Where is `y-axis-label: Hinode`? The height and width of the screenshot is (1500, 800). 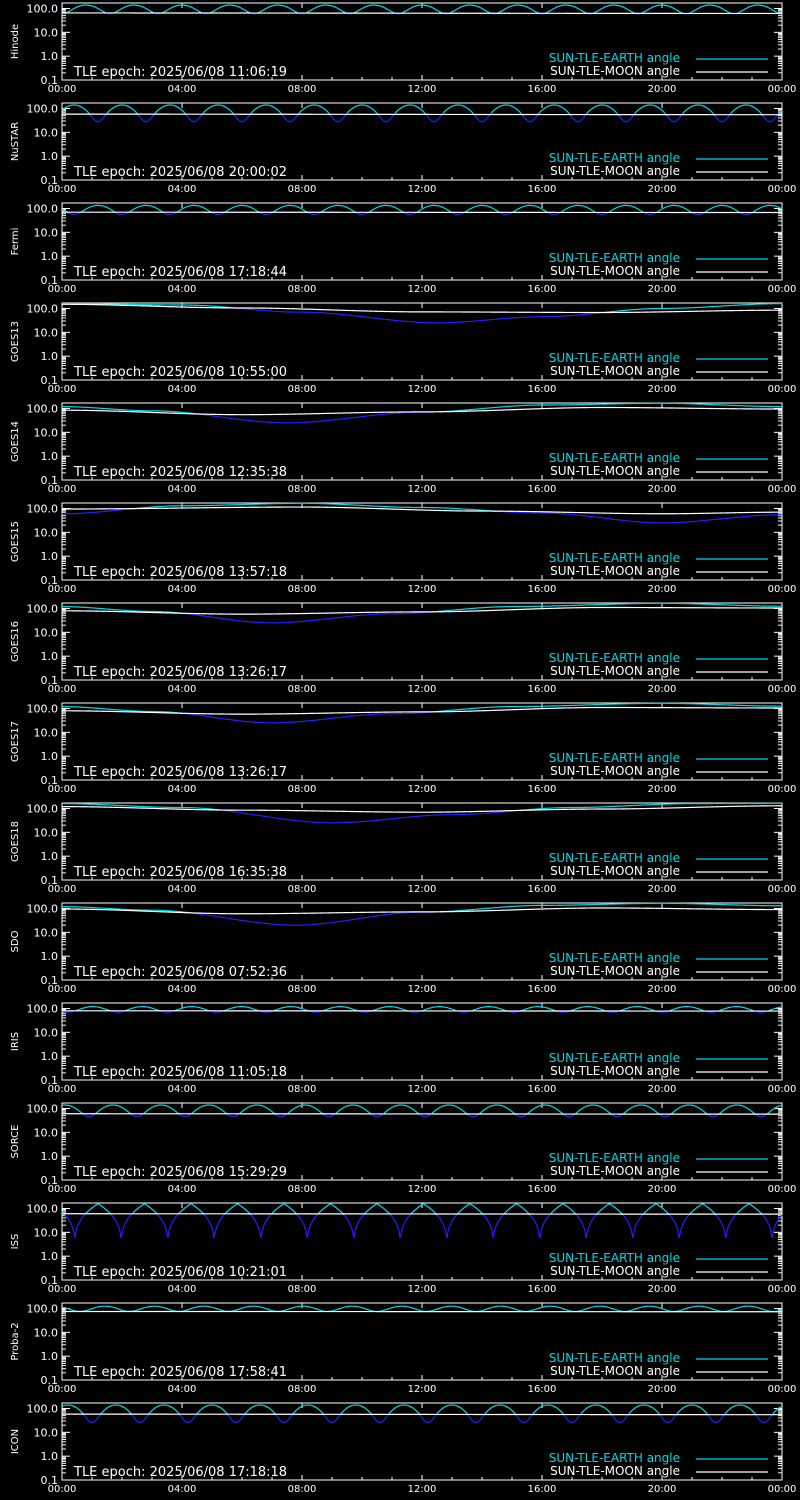 y-axis-label: Hinode is located at coordinates (15, 41).